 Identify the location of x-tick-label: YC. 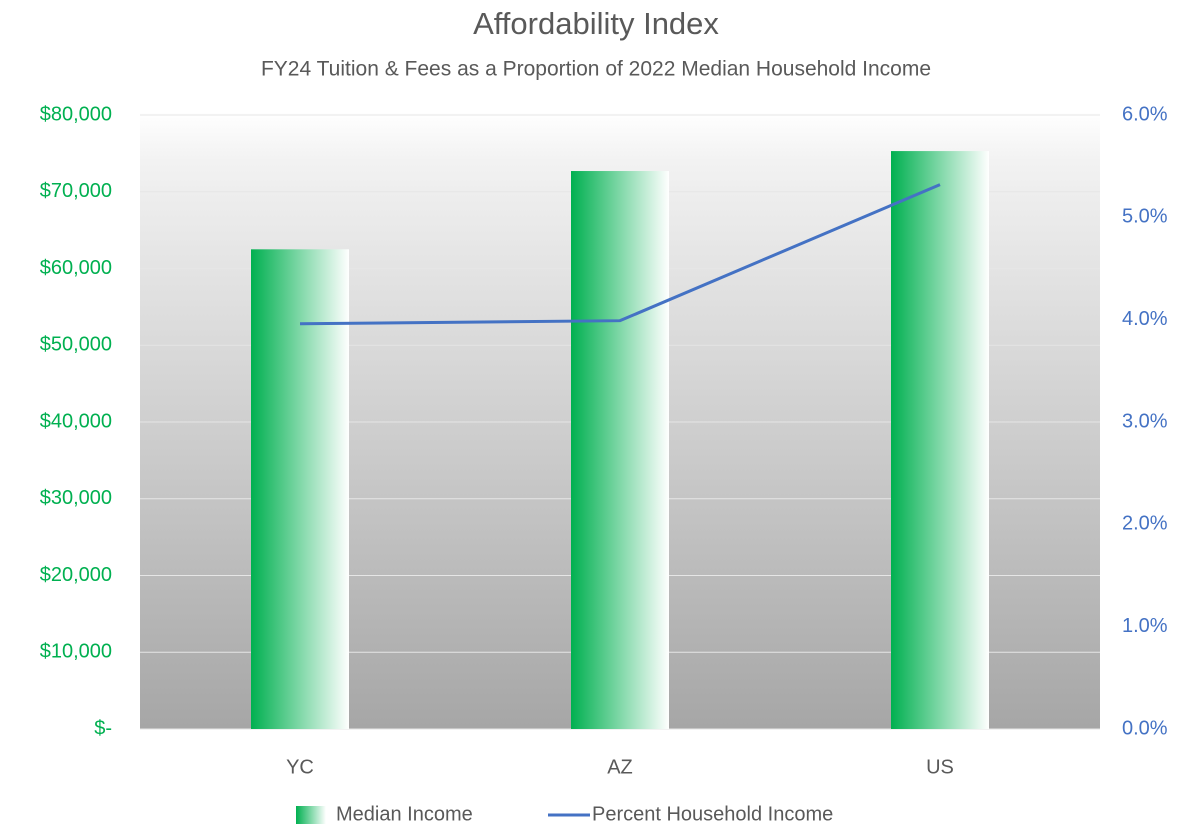
(300, 767).